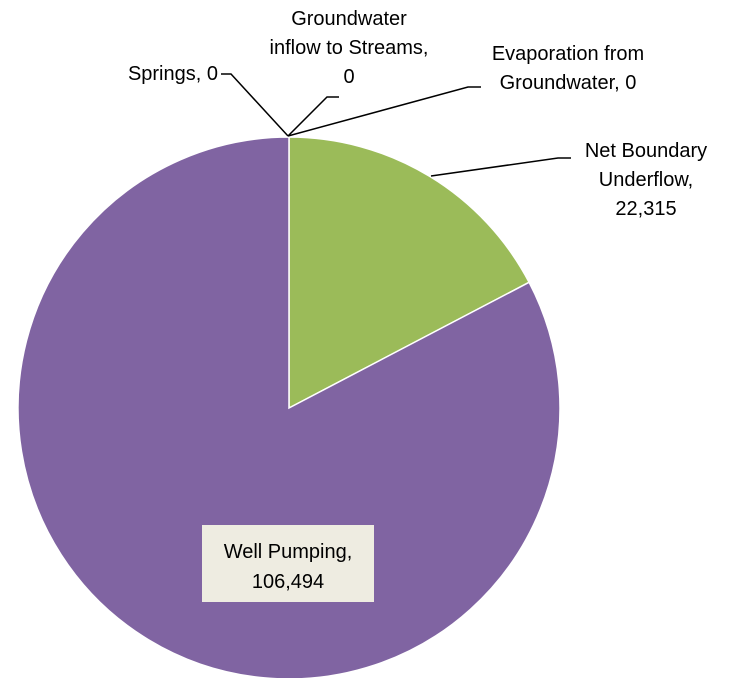  What do you see at coordinates (288, 563) in the screenshot?
I see `data-label-box` at bounding box center [288, 563].